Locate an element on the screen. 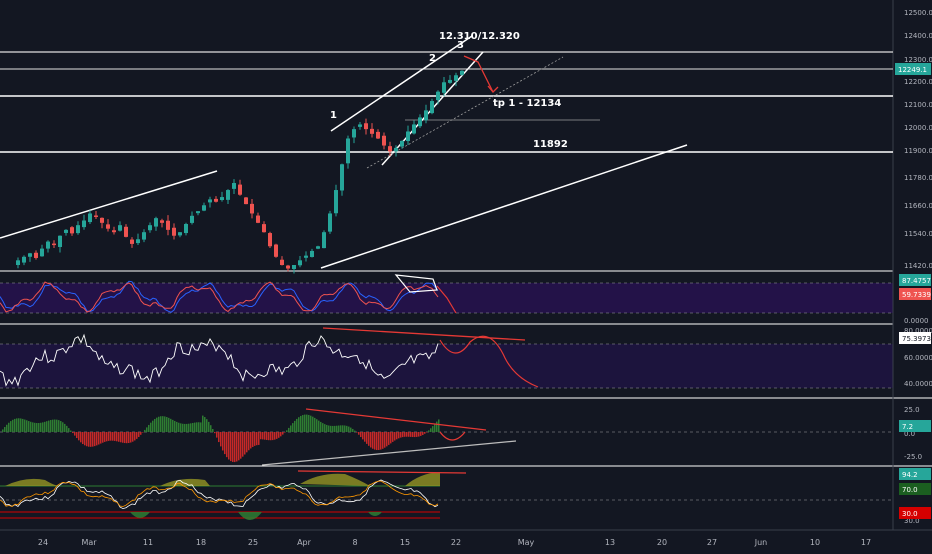 This screenshot has width=932, height=554. time-tick-label: 20 is located at coordinates (662, 542).